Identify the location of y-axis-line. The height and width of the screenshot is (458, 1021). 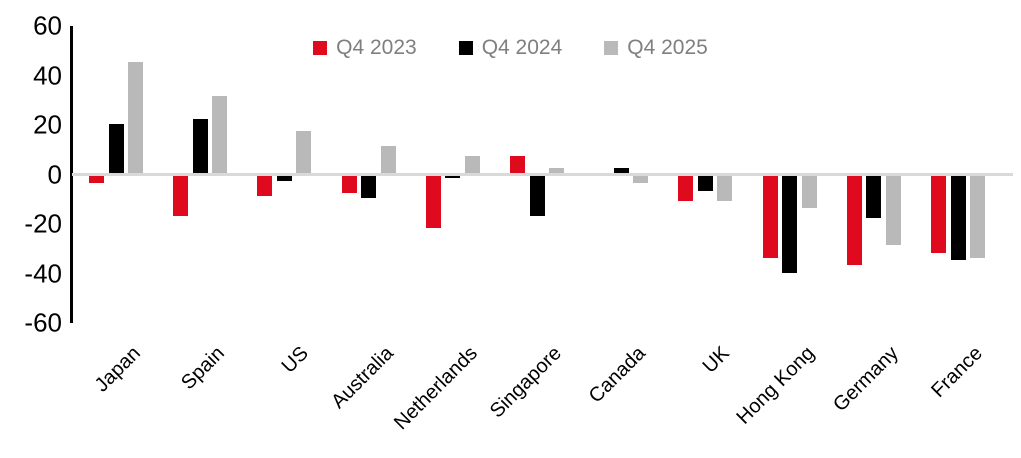
(71, 174).